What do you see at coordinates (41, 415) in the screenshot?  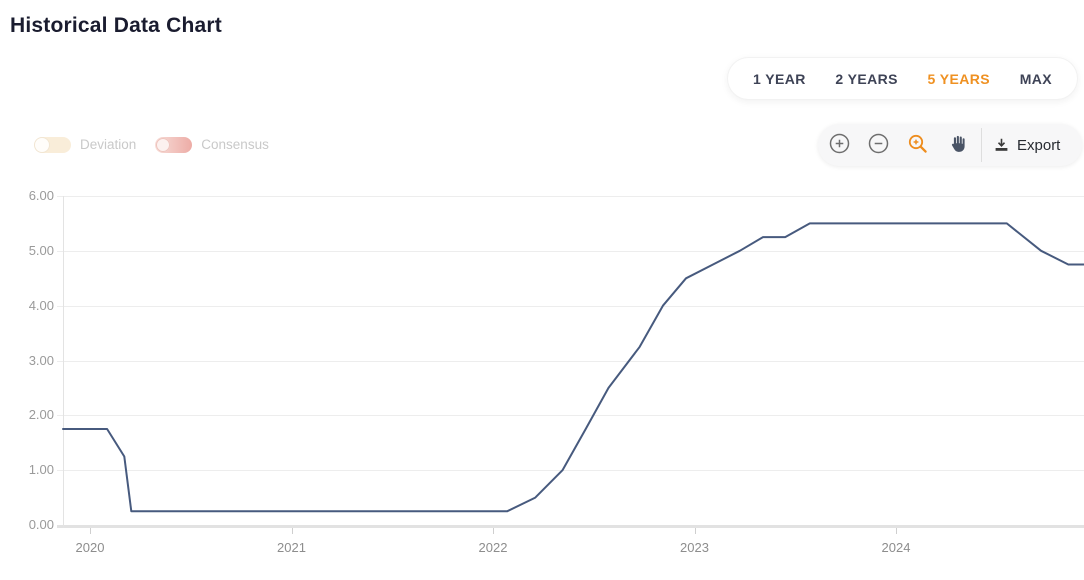 I see `y-axis-label: 2.00` at bounding box center [41, 415].